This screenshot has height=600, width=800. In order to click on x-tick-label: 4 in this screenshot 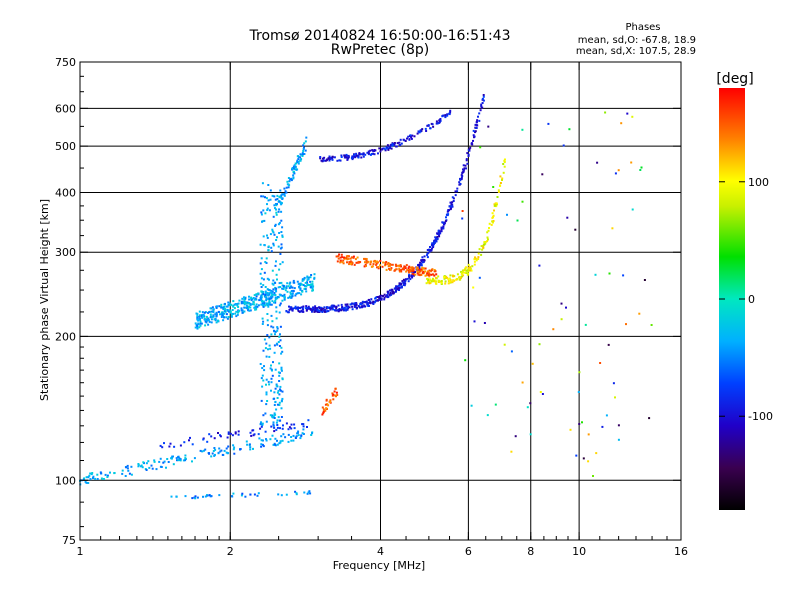, I will do `click(380, 551)`.